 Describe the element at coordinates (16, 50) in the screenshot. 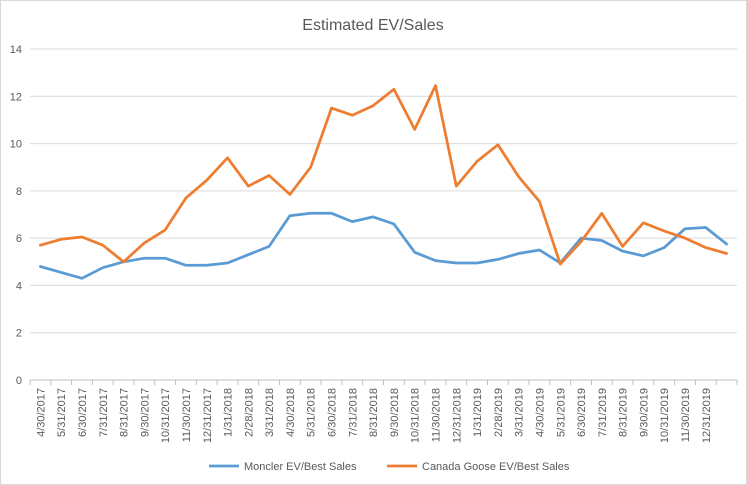

I see `y-tick-label: 14` at that location.